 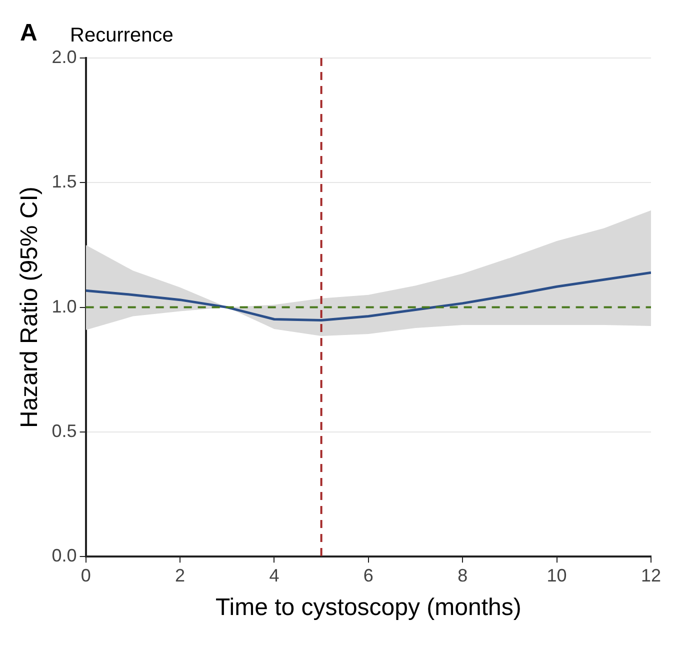 I want to click on y-tick-label: 1.5, so click(x=64, y=182).